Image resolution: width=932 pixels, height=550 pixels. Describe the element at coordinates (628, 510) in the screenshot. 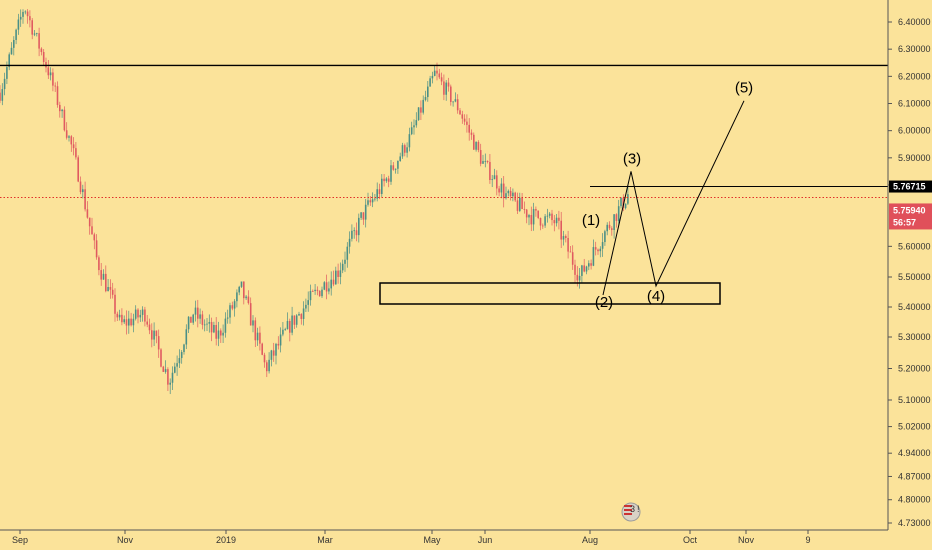

I see `flag-stripe-icon` at that location.